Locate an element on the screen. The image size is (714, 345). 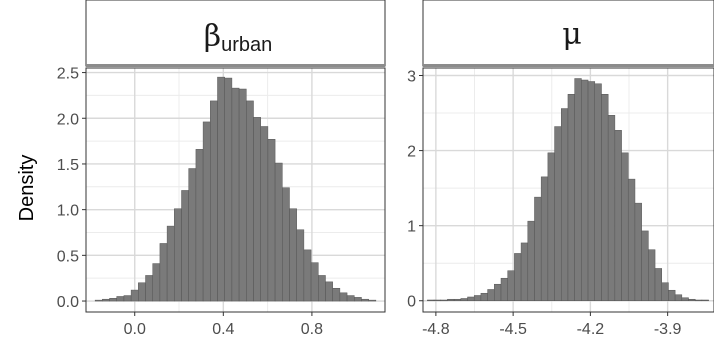
strip-header-mu: μ is located at coordinates (568, 33).